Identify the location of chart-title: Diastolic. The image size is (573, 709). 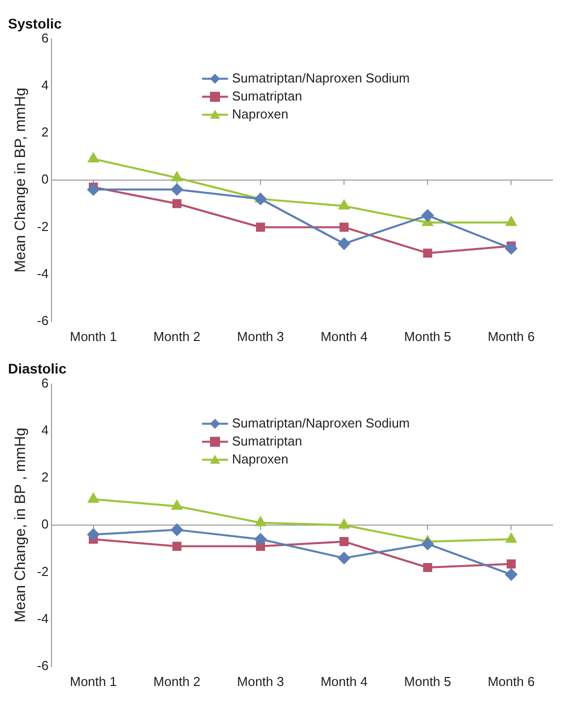
(37, 368).